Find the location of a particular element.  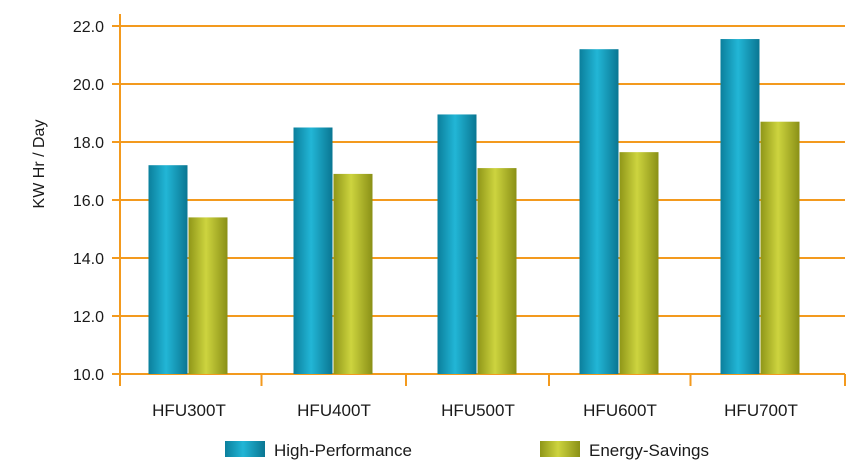

y-tick-labels: 10.0 12.0 14.0 16.0 18.0 20.0 22.0 is located at coordinates (88, 201).